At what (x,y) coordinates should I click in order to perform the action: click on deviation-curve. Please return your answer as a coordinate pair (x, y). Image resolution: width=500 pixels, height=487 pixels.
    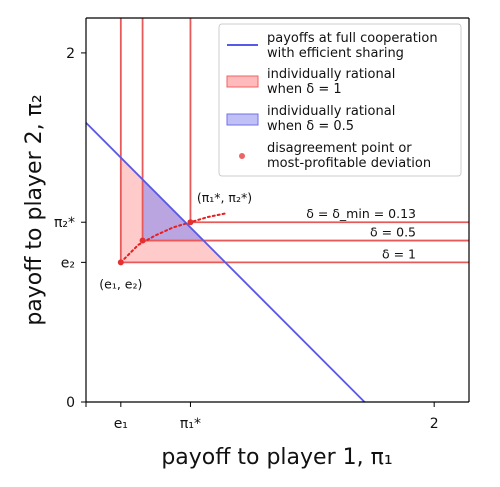
    Looking at the image, I should click on (173, 238).